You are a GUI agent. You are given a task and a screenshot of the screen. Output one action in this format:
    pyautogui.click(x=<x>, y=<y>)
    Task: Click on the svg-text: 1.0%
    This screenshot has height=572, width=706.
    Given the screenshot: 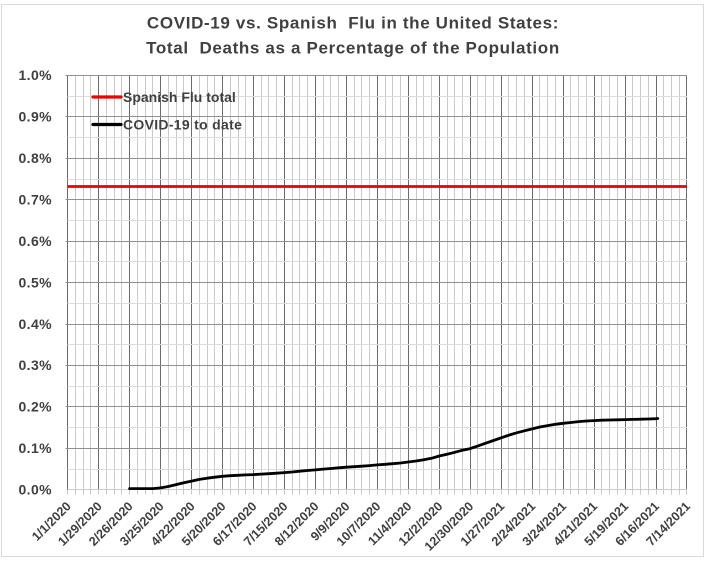 What is the action you would take?
    pyautogui.click(x=35, y=75)
    